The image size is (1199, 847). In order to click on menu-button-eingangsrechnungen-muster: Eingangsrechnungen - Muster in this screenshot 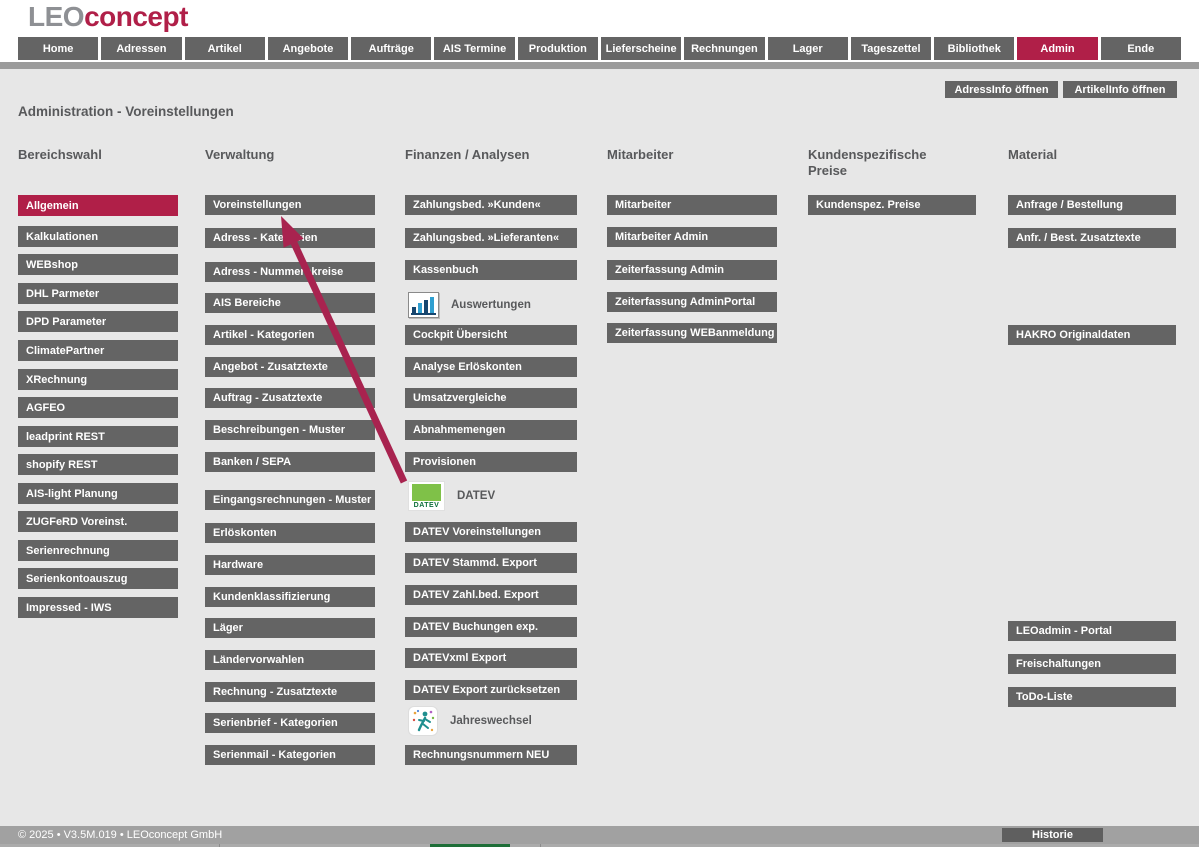, I will do `click(290, 500)`.